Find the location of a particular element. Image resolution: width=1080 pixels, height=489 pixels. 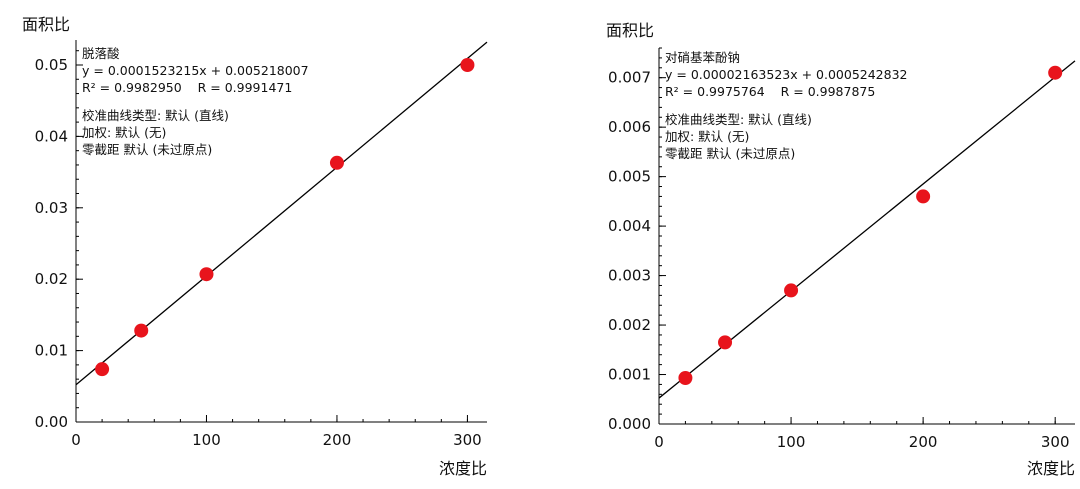

y-tick-label: 0.000 is located at coordinates (629, 424).